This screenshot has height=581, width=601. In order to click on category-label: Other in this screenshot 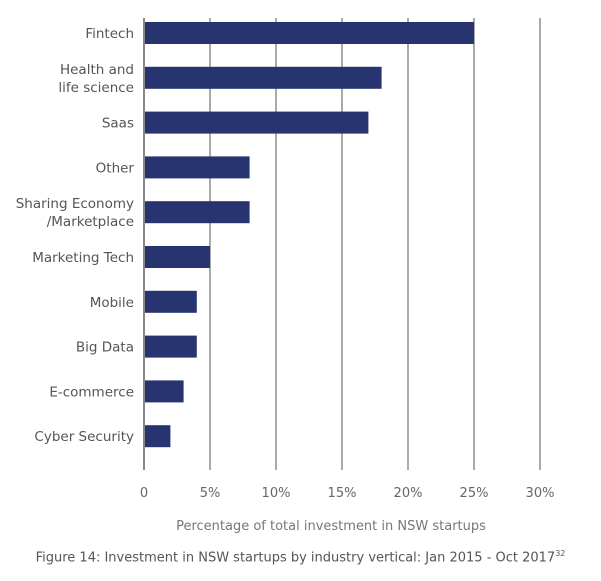, I will do `click(115, 168)`.